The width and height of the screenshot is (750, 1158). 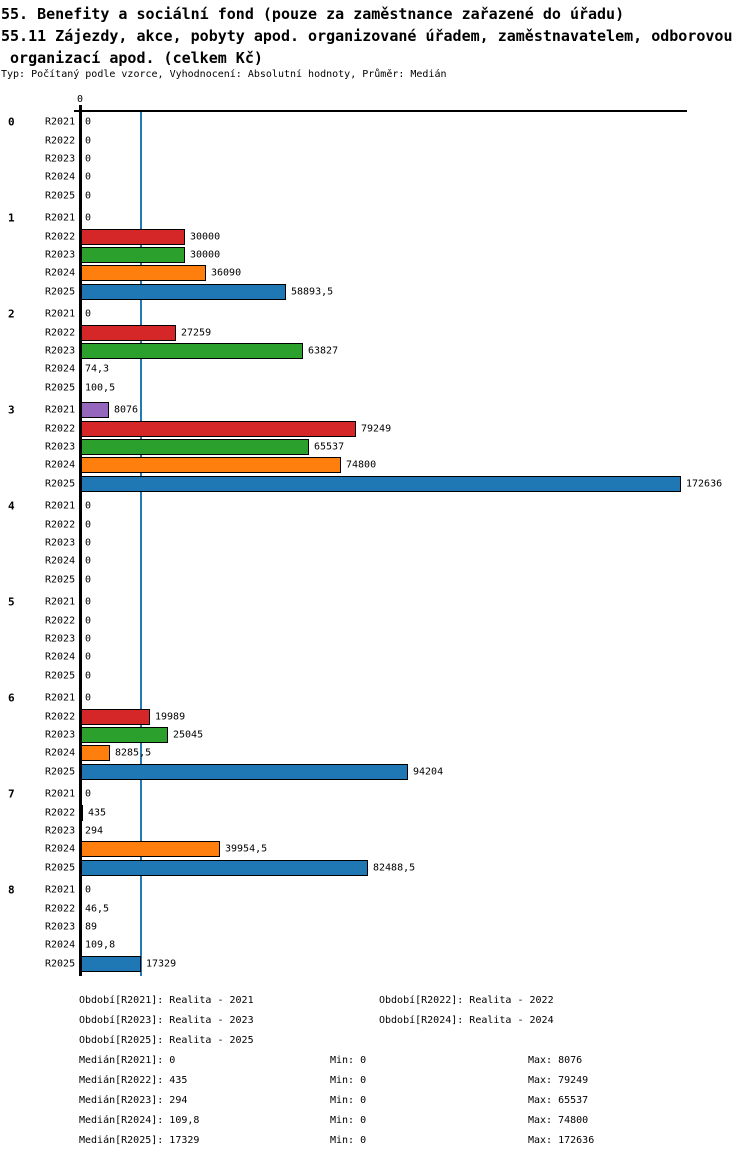 What do you see at coordinates (558, 1080) in the screenshot?
I see `stat-max: Max: 79249` at bounding box center [558, 1080].